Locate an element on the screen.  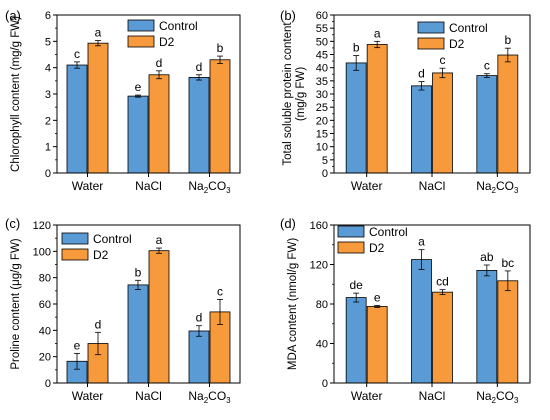
significance-label: bc is located at coordinates (507, 263).